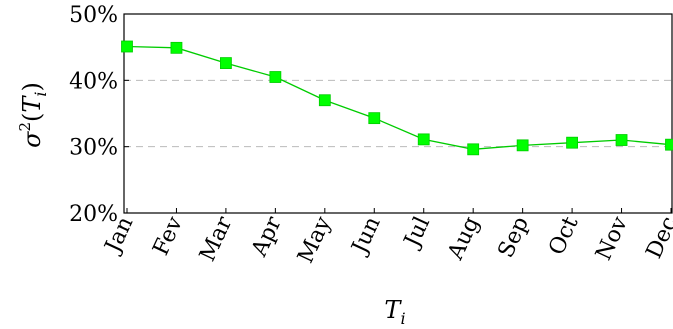 Image resolution: width=673 pixels, height=329 pixels. I want to click on x-tick-label: Sep, so click(514, 237).